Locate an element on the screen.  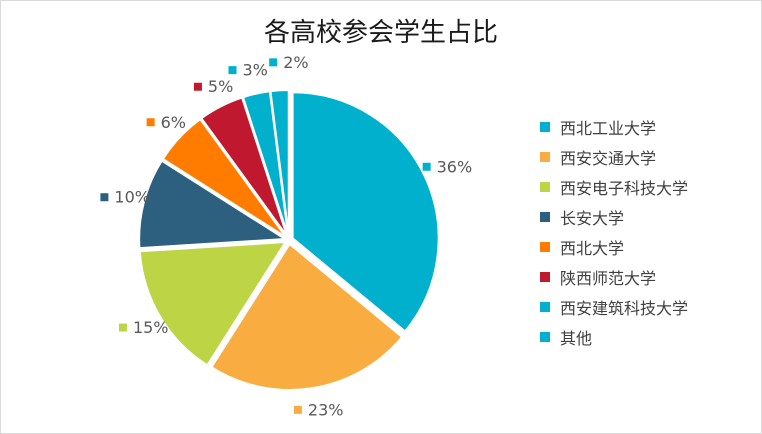
data-label-text-4: 10% is located at coordinates (132, 197).